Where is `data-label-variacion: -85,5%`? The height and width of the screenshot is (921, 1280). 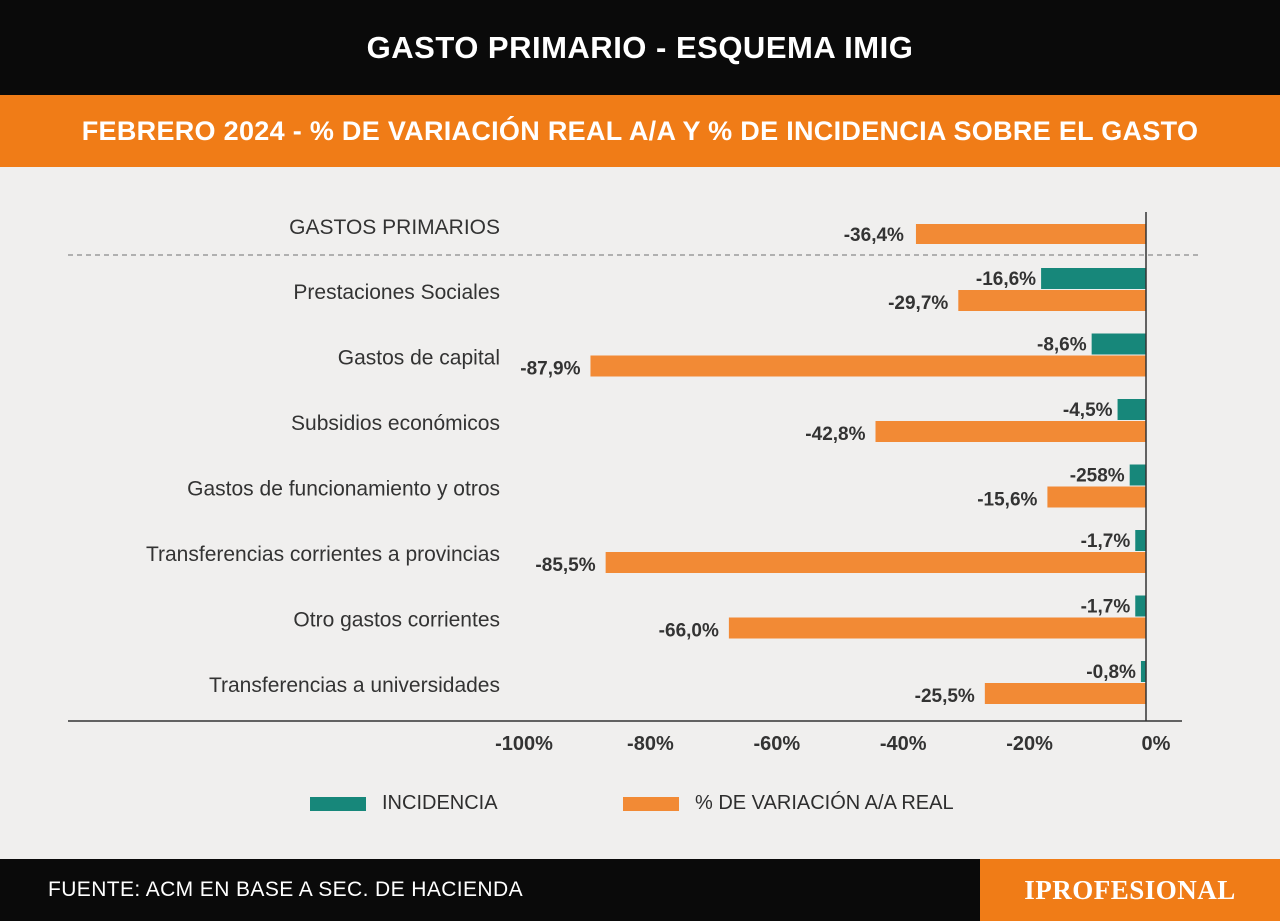
data-label-variacion: -85,5% is located at coordinates (565, 565).